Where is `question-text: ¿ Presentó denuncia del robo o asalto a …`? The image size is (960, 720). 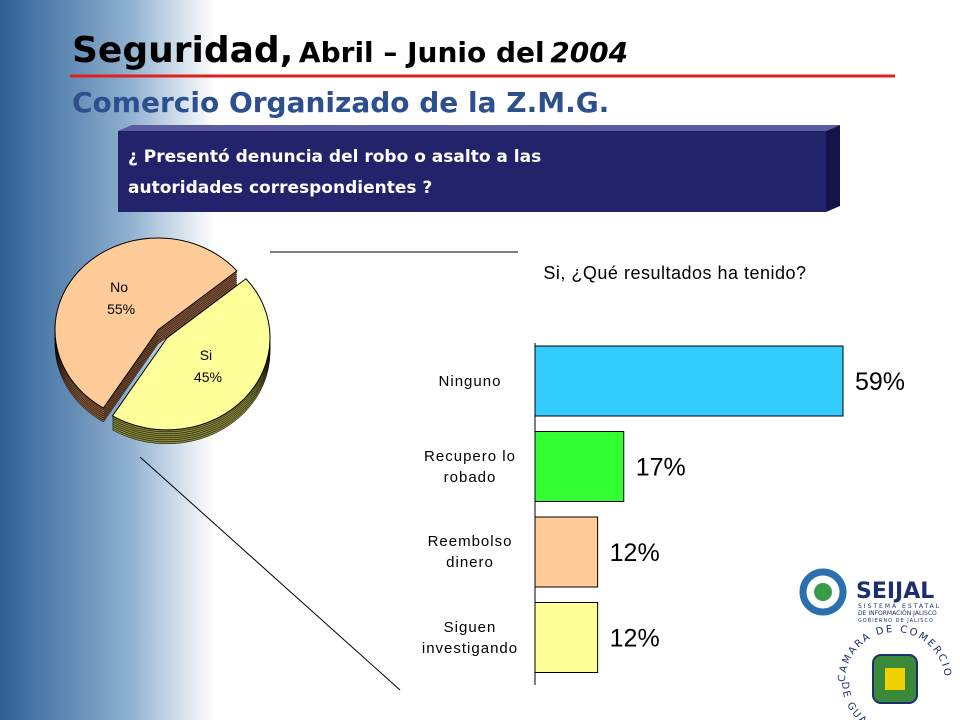 question-text: ¿ Presentó denuncia del robo o asalto a … is located at coordinates (334, 157).